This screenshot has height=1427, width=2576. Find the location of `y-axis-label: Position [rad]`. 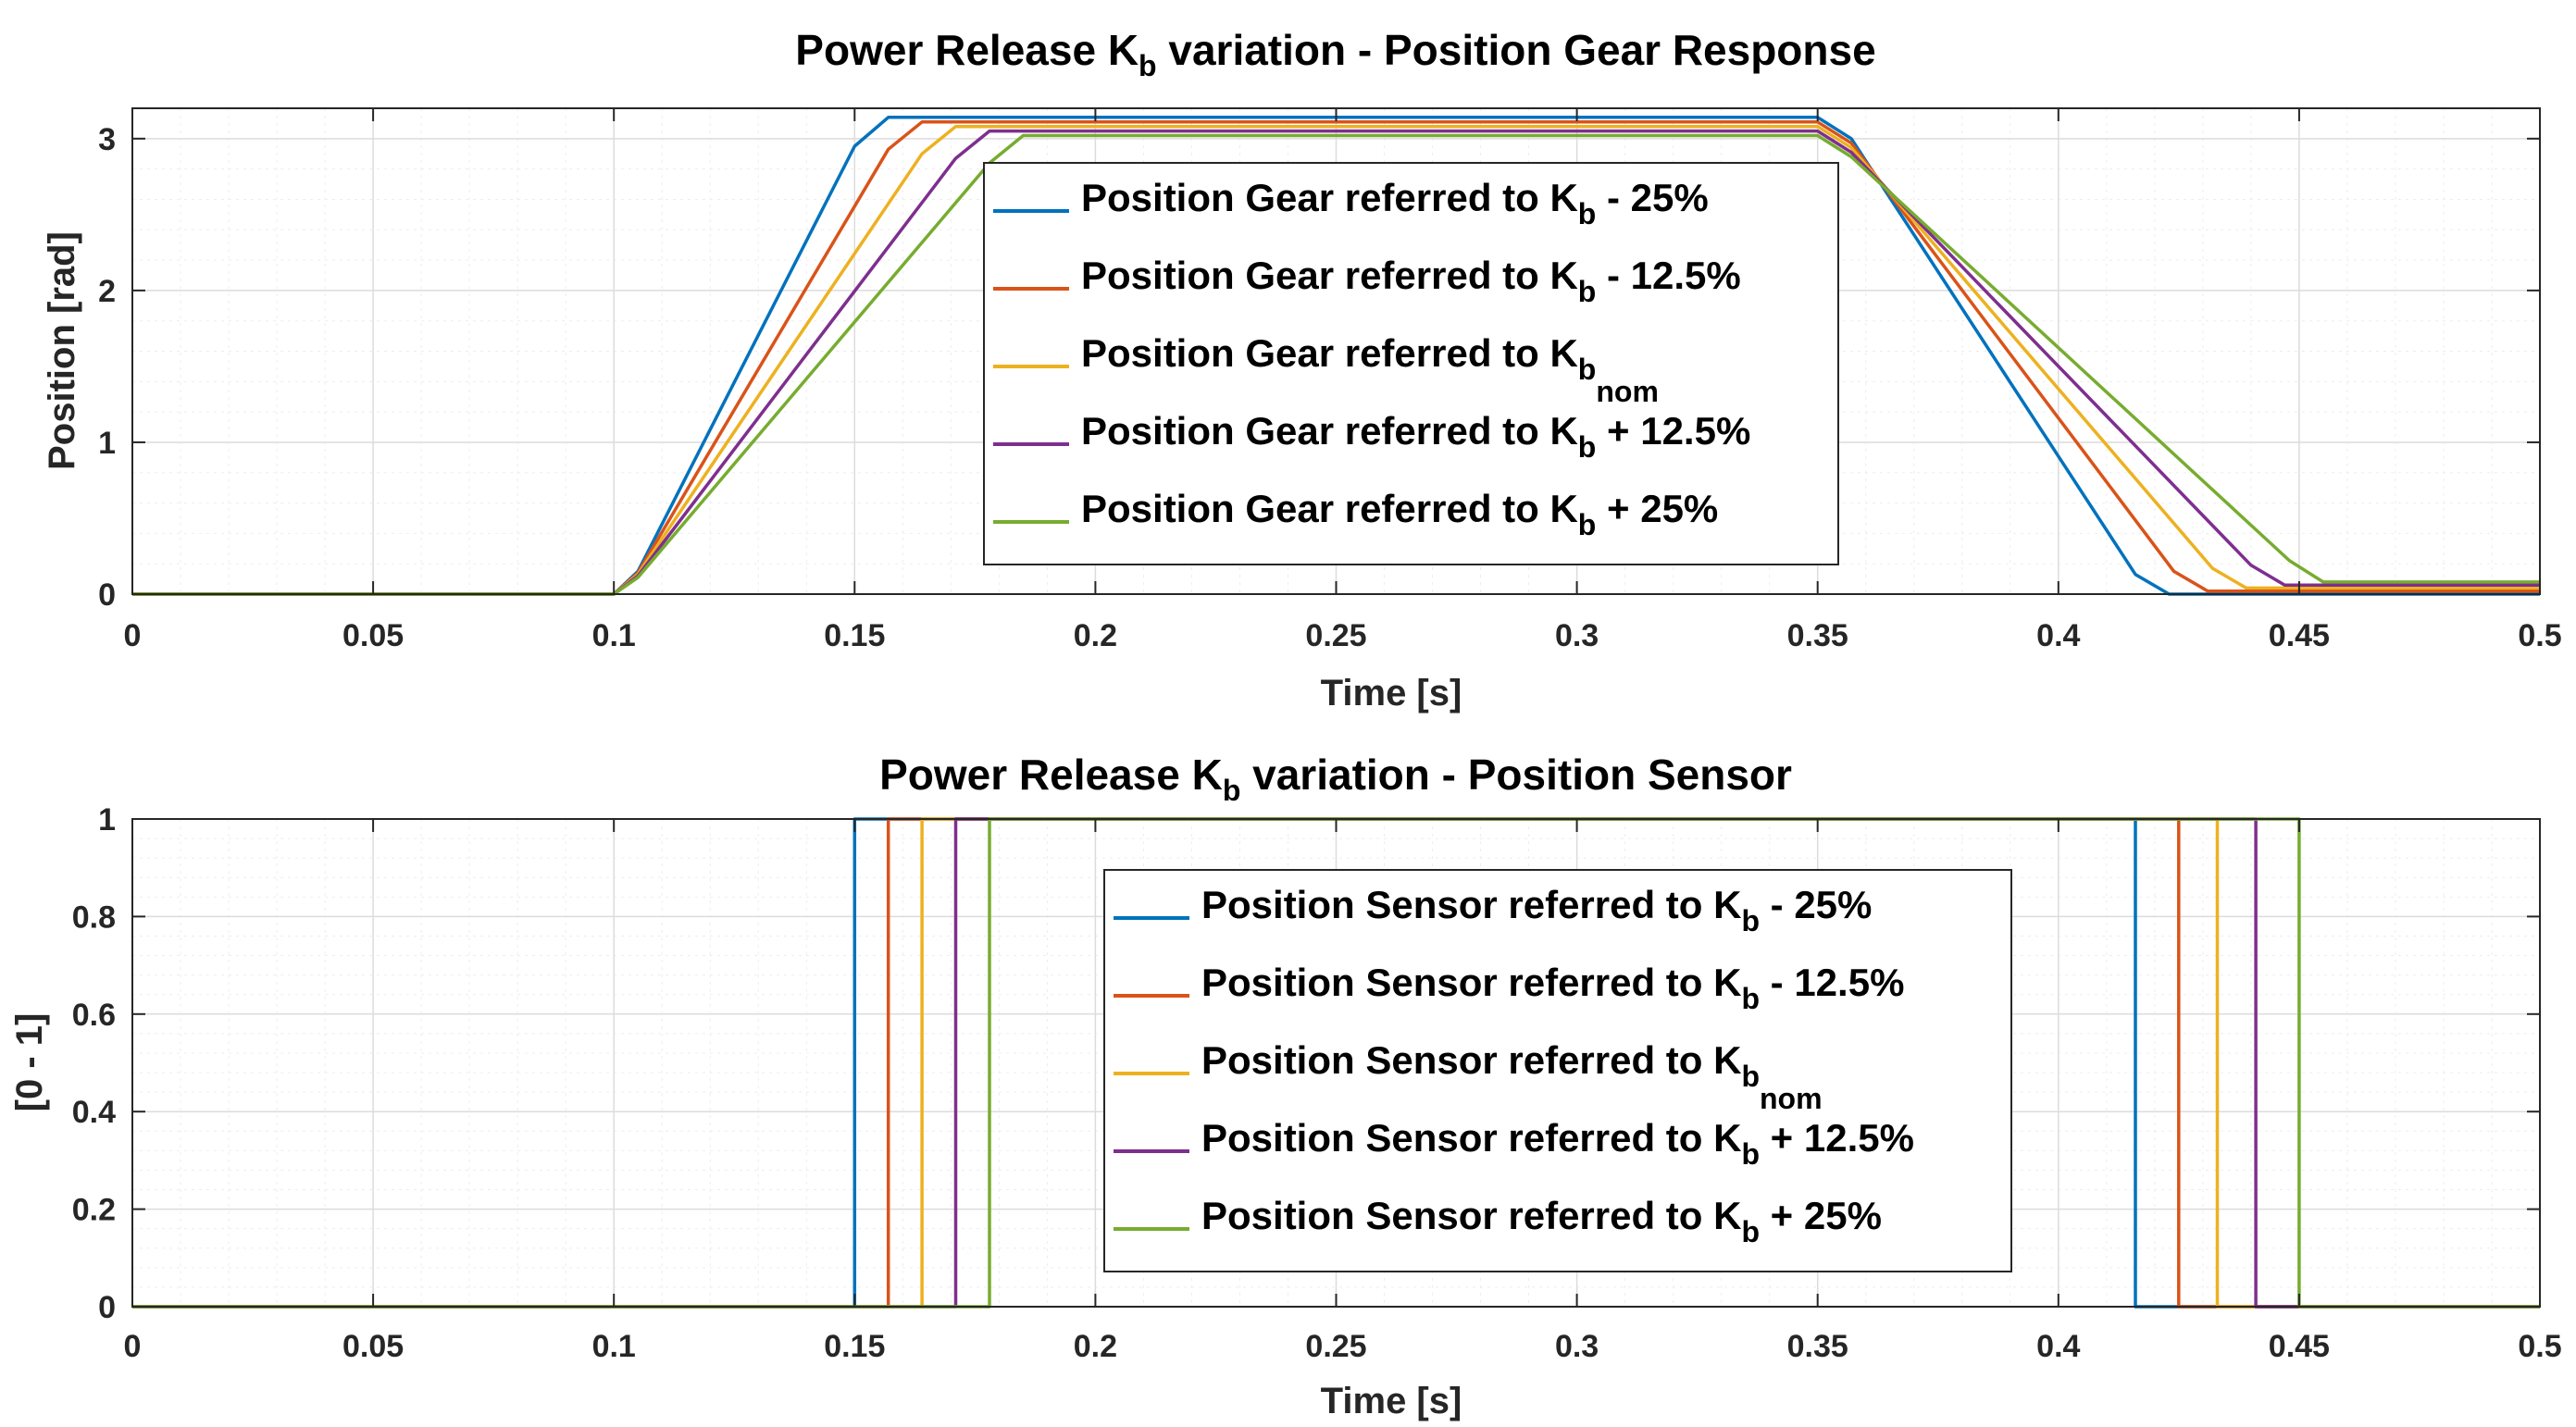

y-axis-label: Position [rad] is located at coordinates (62, 350).